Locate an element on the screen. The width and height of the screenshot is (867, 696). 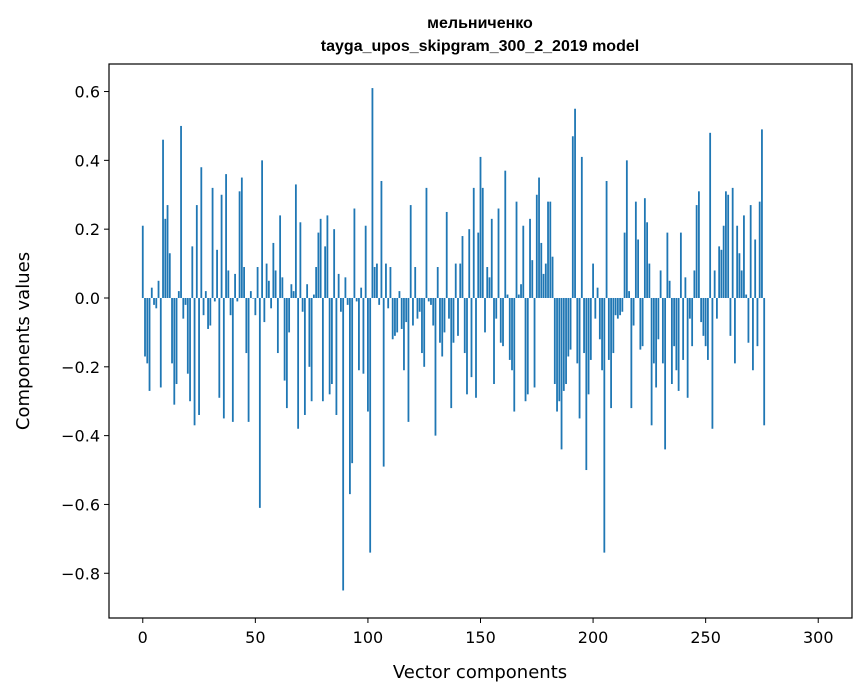
chart-subtitle: tayga_upos_skipgram_300_2_2019 model is located at coordinates (480, 46).